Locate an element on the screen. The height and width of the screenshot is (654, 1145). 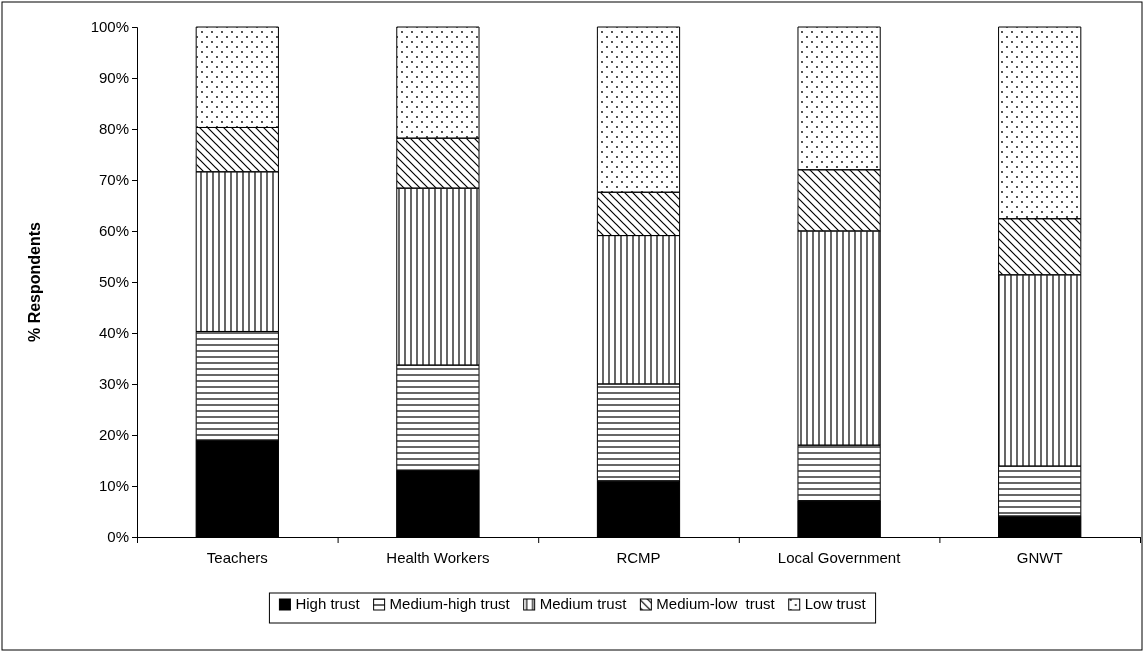
bar is located at coordinates (638, 432).